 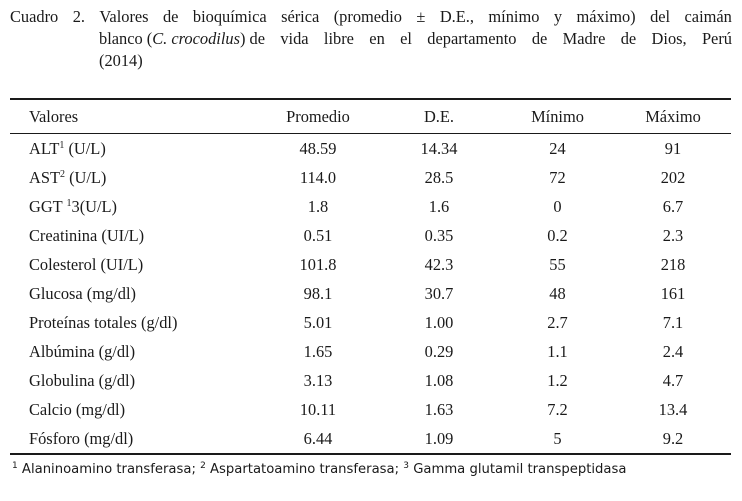 I want to click on cell-minimo: 72, so click(x=557, y=177).